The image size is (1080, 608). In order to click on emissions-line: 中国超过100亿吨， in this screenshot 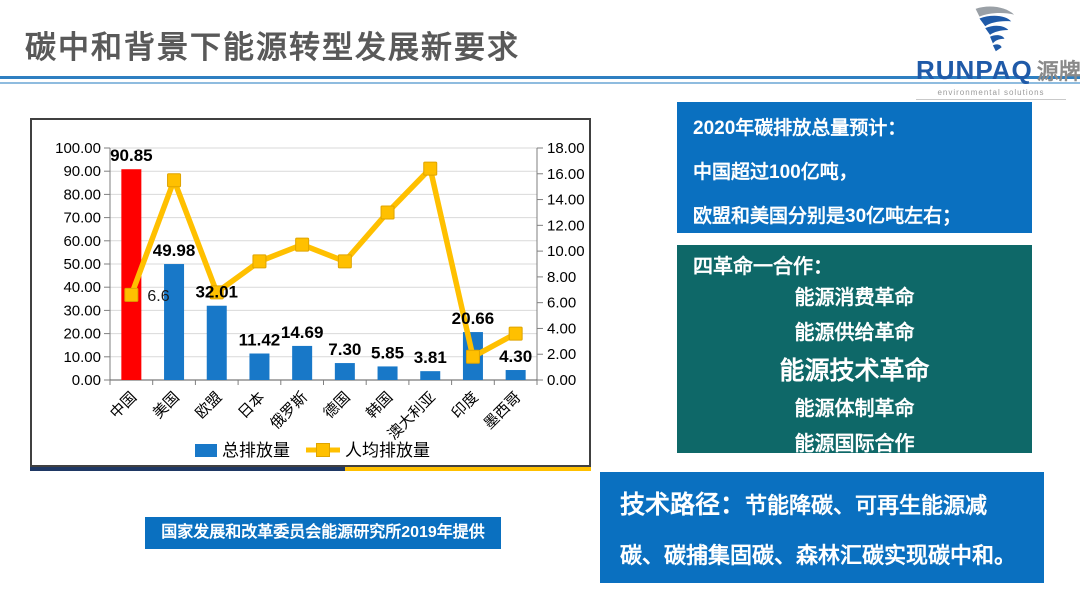, I will do `click(775, 172)`.